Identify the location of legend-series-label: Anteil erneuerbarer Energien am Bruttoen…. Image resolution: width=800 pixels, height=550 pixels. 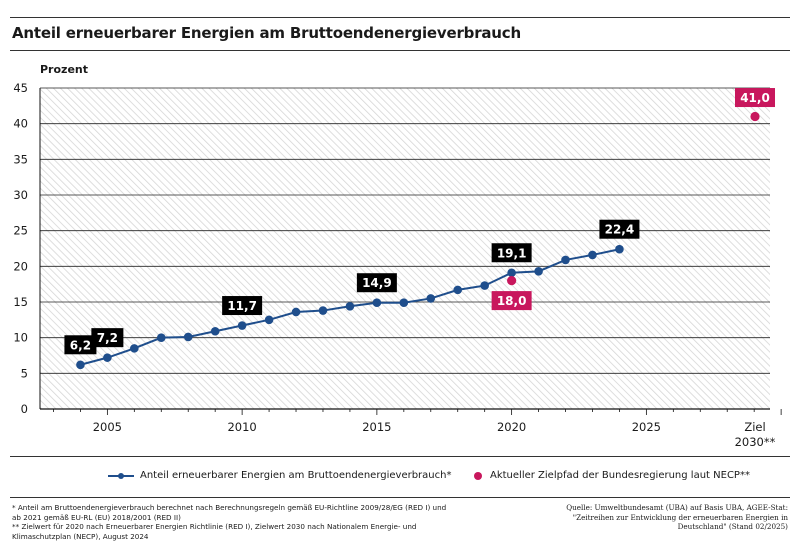
(296, 475).